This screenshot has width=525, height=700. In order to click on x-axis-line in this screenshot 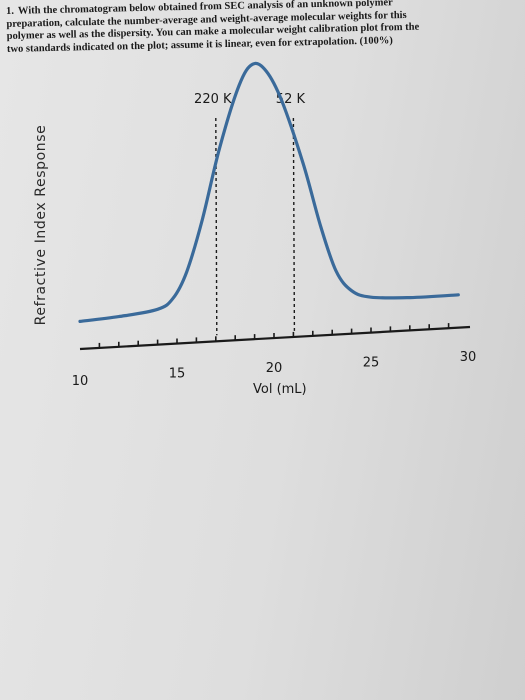, I will do `click(275, 338)`.